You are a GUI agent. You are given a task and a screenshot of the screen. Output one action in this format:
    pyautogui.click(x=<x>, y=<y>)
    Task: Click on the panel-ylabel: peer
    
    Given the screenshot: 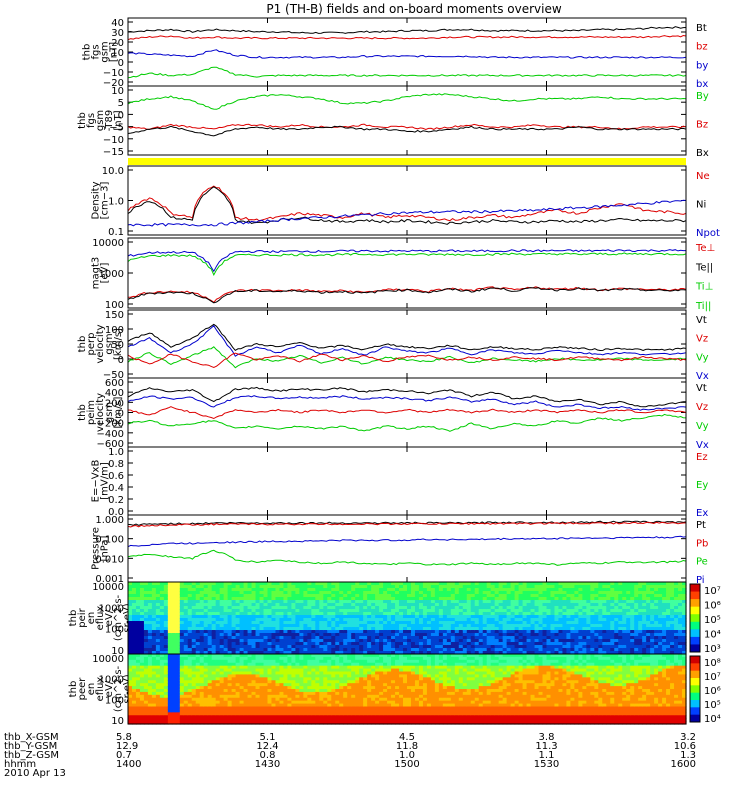 What is the action you would take?
    pyautogui.click(x=82, y=689)
    